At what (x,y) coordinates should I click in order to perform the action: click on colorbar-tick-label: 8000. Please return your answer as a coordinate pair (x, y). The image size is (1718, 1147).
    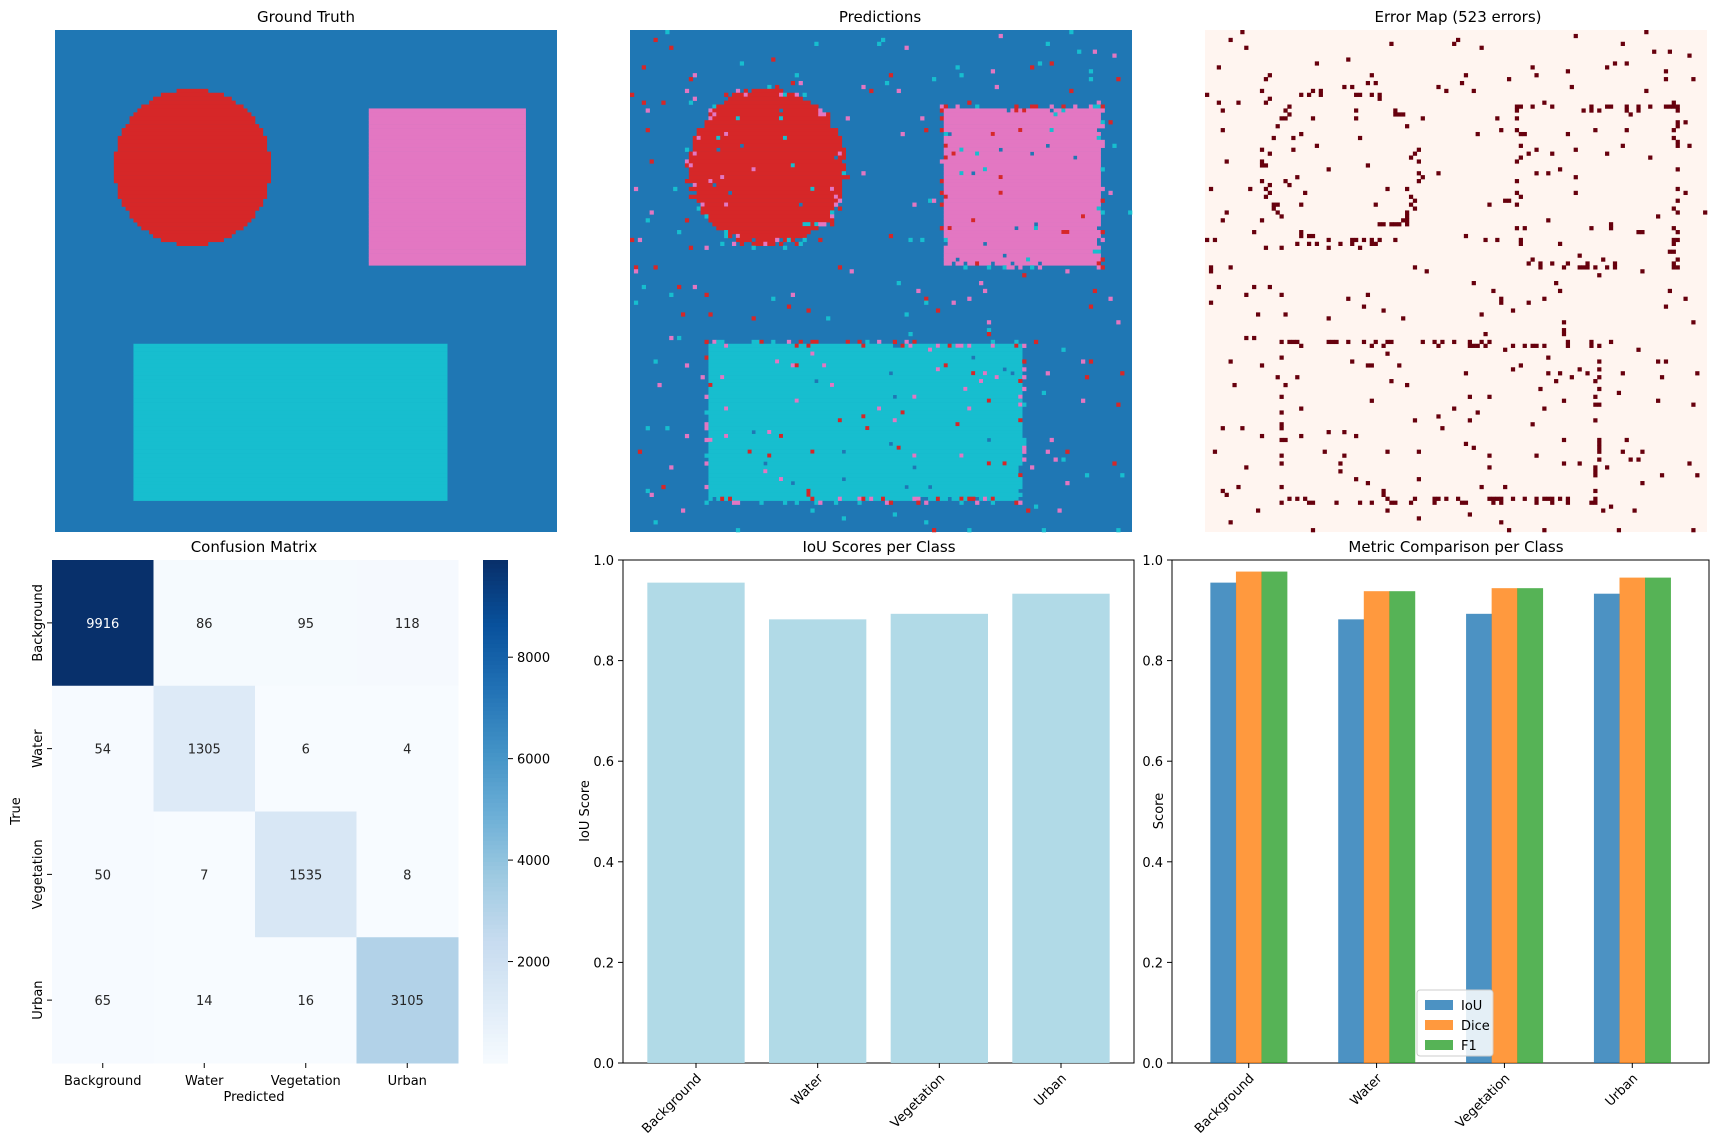
    Looking at the image, I should click on (533, 658).